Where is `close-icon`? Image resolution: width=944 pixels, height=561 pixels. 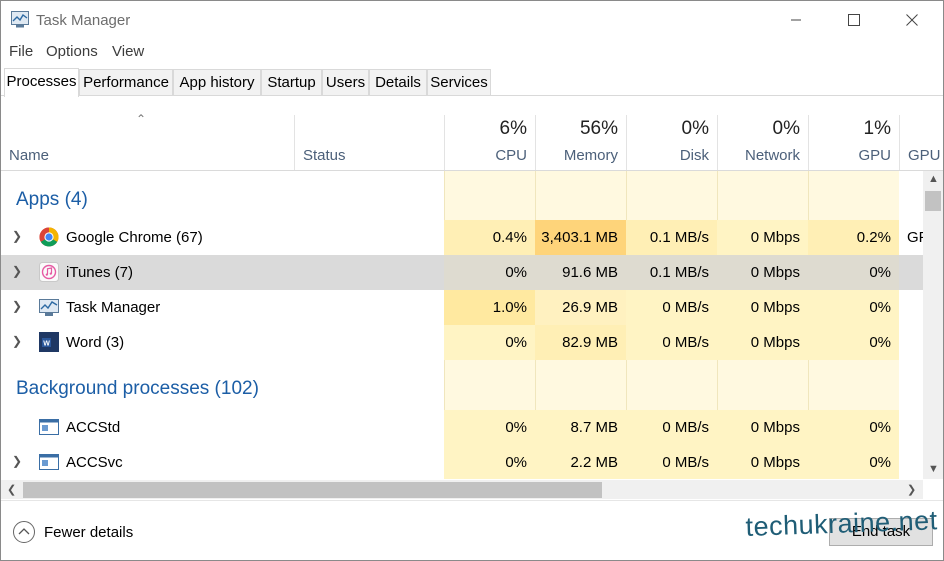 close-icon is located at coordinates (912, 20).